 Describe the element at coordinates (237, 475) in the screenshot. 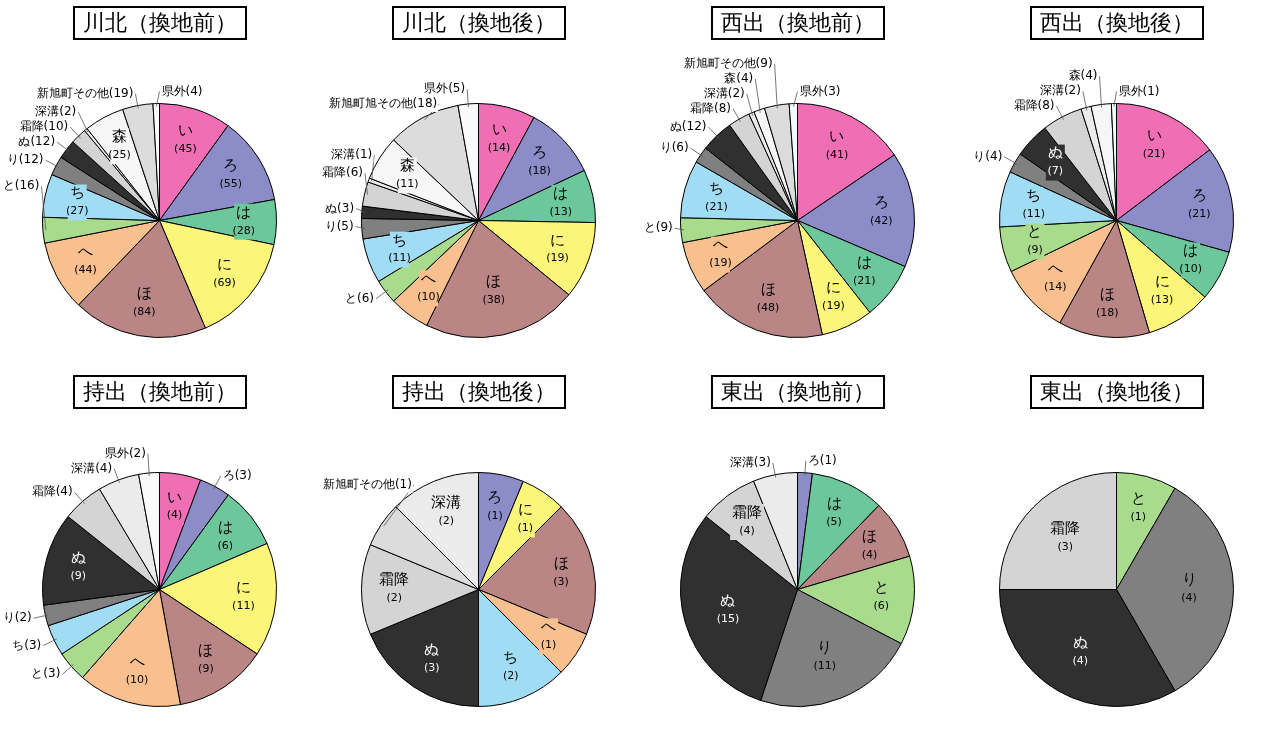

I see `slice-label: ろ(3)` at that location.